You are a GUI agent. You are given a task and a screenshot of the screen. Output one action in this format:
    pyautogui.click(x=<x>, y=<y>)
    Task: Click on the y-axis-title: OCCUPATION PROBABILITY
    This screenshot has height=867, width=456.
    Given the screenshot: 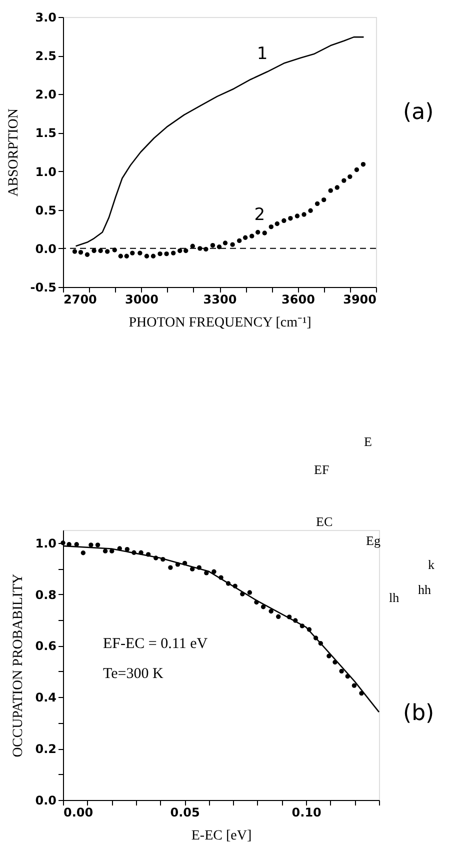 What is the action you would take?
    pyautogui.click(x=18, y=666)
    